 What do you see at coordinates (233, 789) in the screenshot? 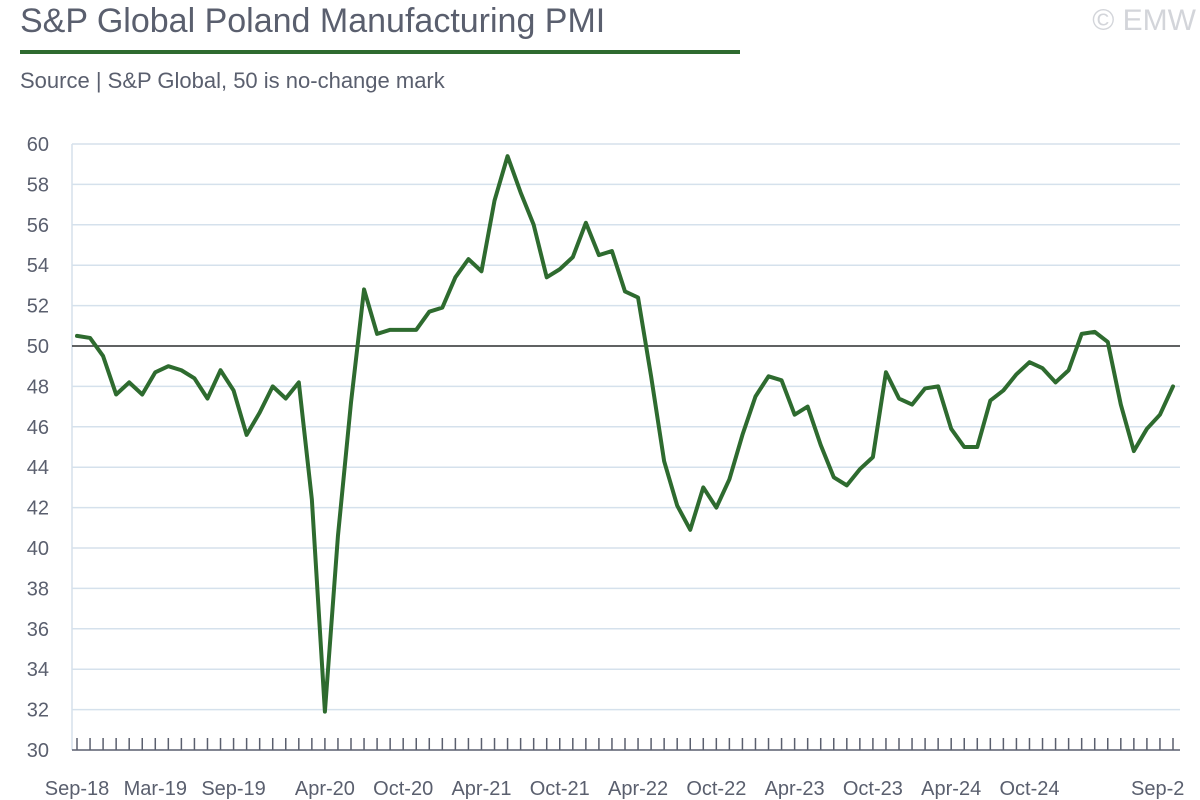
I see `x-tick-label-Sep-19: Sep-19` at bounding box center [233, 789].